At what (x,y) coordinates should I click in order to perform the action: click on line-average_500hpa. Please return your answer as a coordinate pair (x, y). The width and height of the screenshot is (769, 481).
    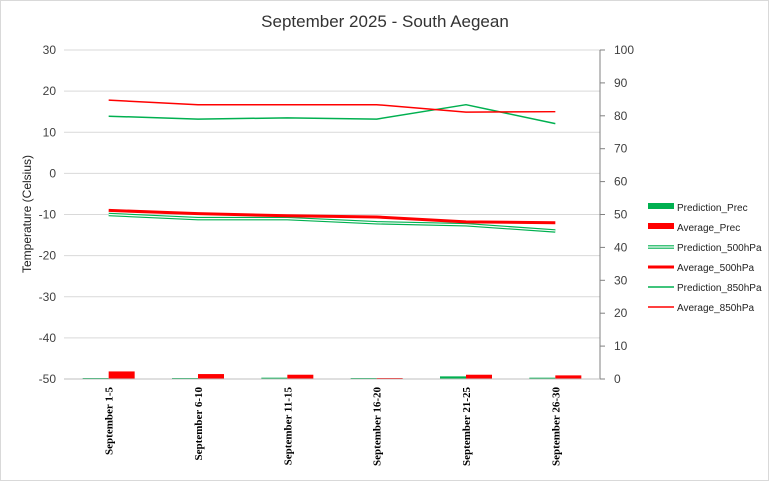
    Looking at the image, I should click on (332, 216).